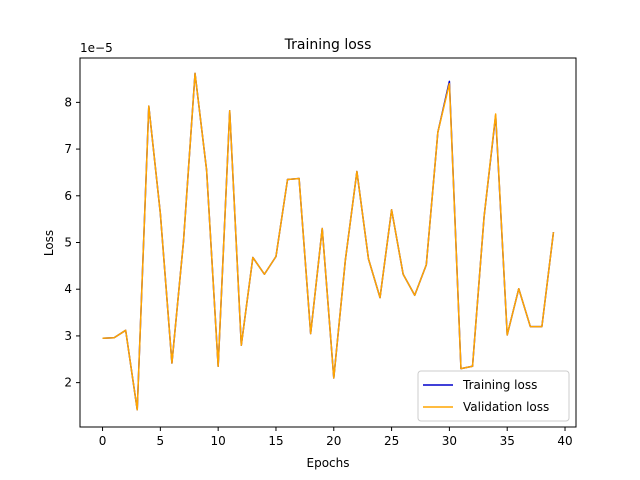  I want to click on x-tick-label: 30, so click(449, 441).